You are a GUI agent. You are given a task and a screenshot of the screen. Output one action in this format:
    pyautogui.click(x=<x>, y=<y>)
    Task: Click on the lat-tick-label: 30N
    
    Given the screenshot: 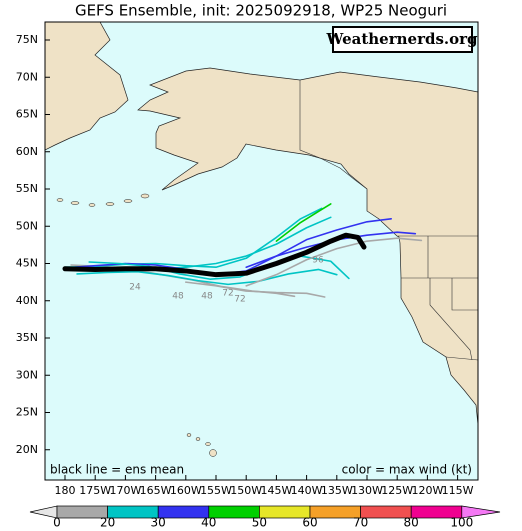 What is the action you would take?
    pyautogui.click(x=27, y=374)
    